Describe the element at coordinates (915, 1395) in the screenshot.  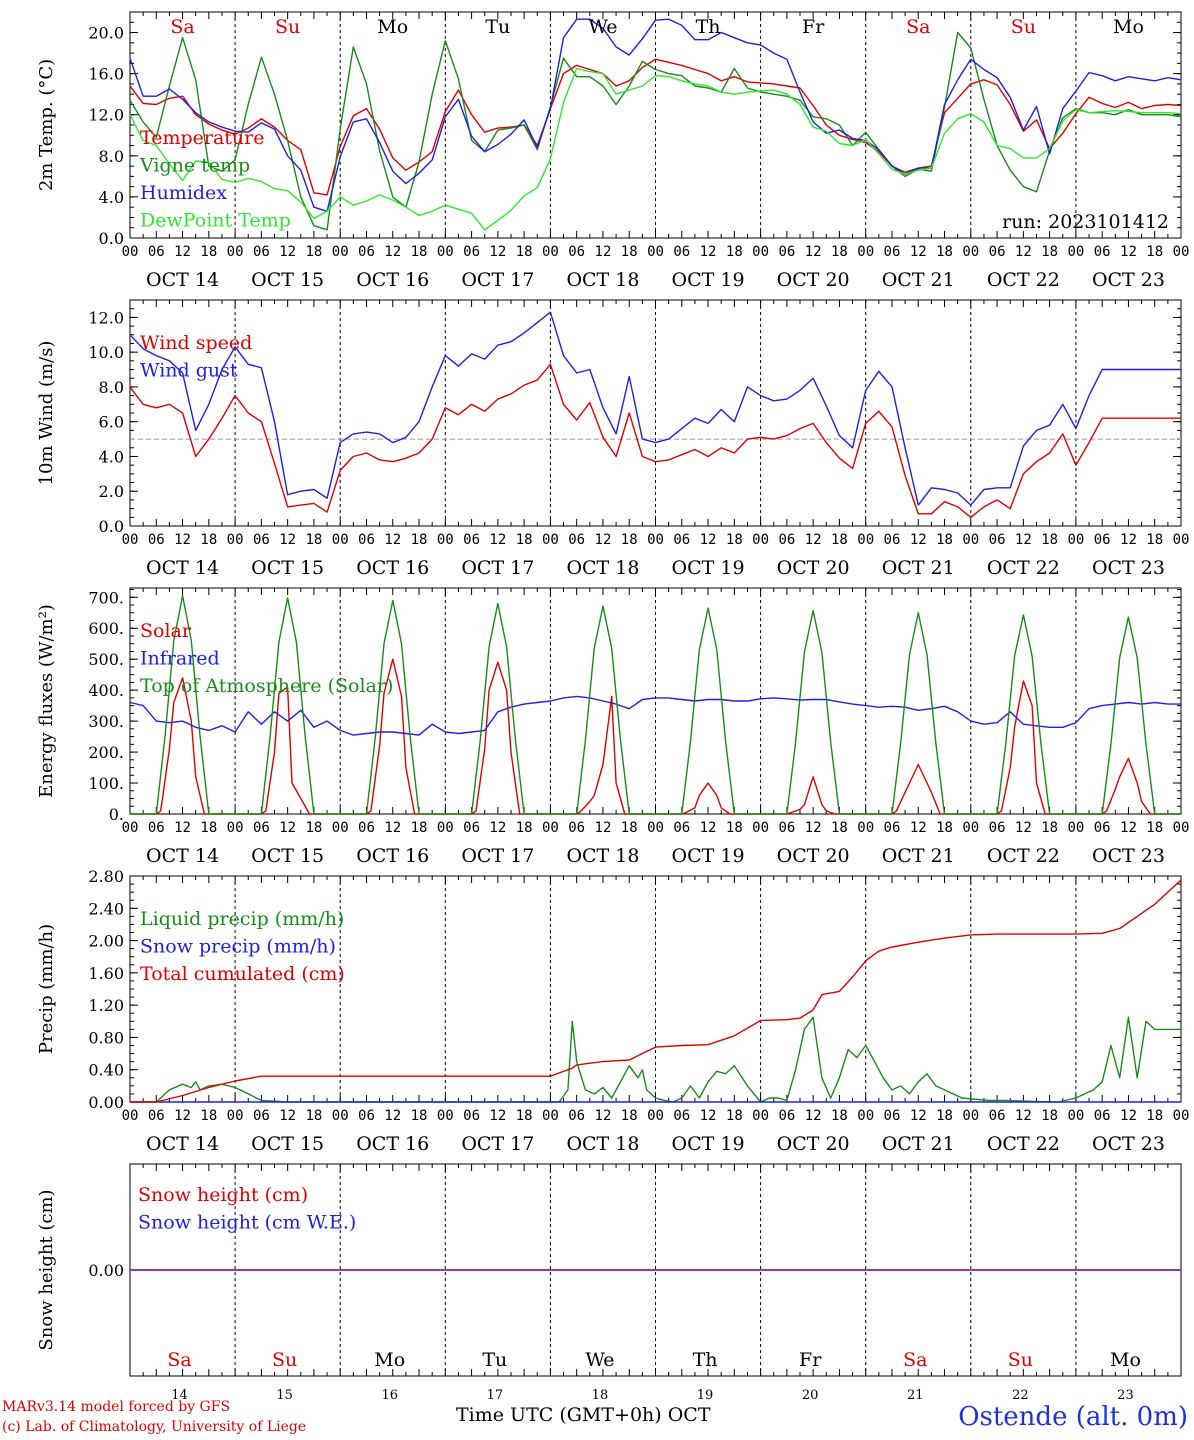
I see `day-number: 21` at that location.